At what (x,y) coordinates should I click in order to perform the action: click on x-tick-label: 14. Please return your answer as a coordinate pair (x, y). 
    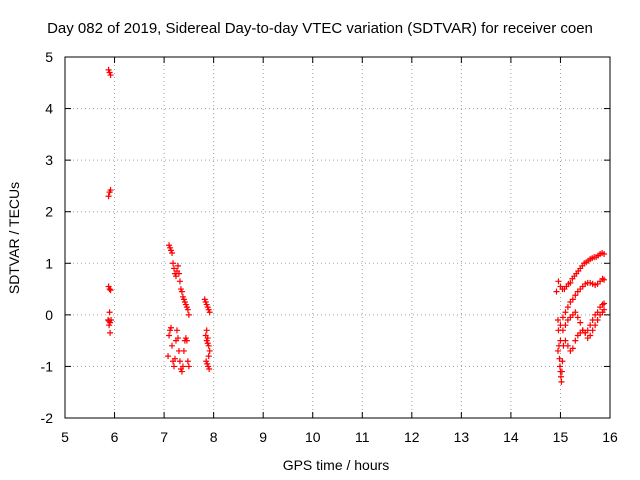
    Looking at the image, I should click on (511, 437).